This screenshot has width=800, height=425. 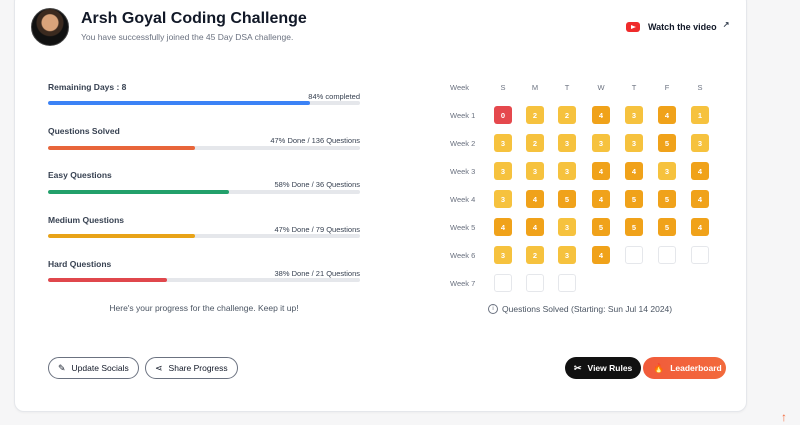 I want to click on watch-video-label: Watch the video, so click(x=682, y=27).